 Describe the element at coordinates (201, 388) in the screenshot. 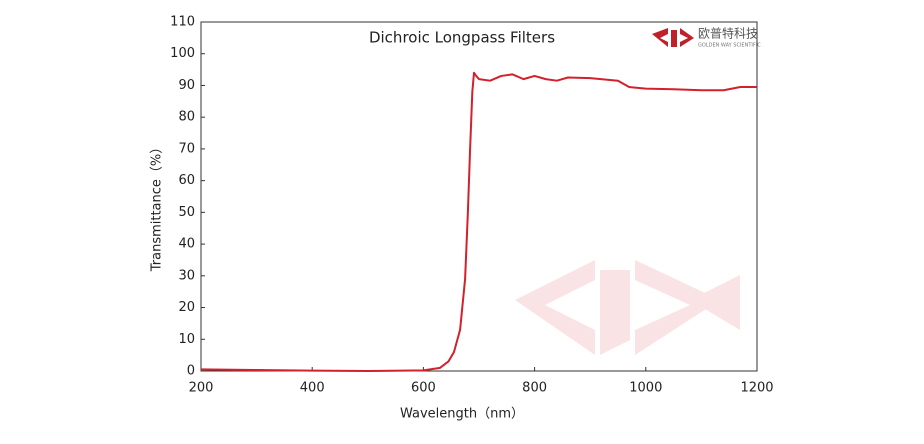

I see `x-tick-label: 200` at that location.